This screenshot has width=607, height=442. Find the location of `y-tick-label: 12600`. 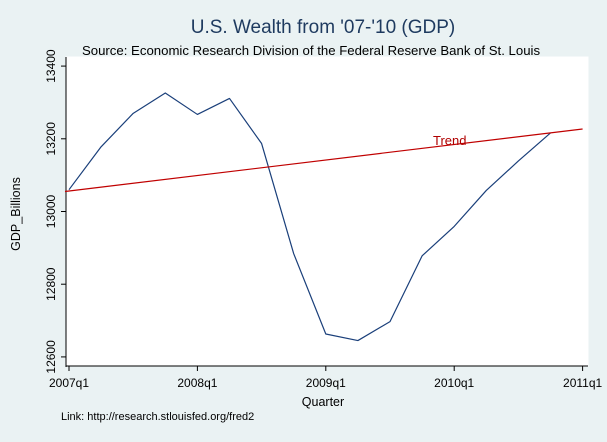

y-tick-label: 12600 is located at coordinates (51, 357).